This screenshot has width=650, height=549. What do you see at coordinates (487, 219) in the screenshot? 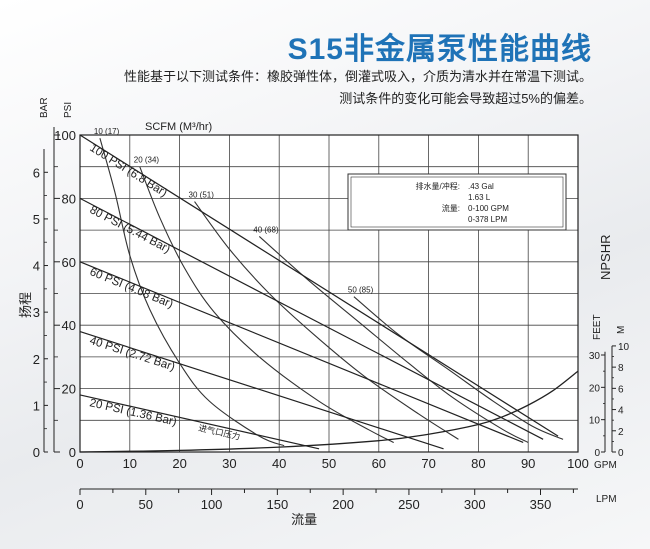
I see `info-flow-value: 0-378 LPM` at bounding box center [487, 219].